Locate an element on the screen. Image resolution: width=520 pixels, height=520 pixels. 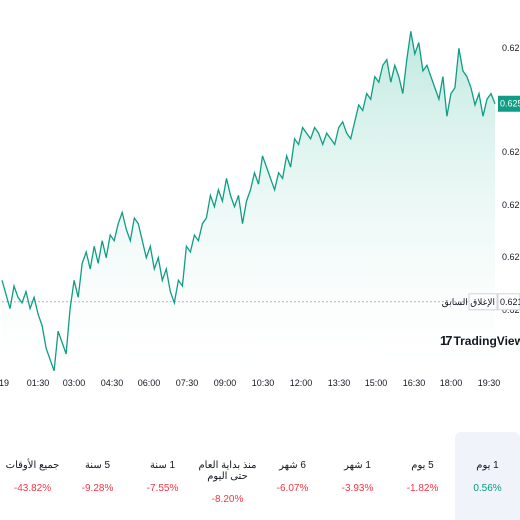
period-change: -8.20% is located at coordinates (227, 499).